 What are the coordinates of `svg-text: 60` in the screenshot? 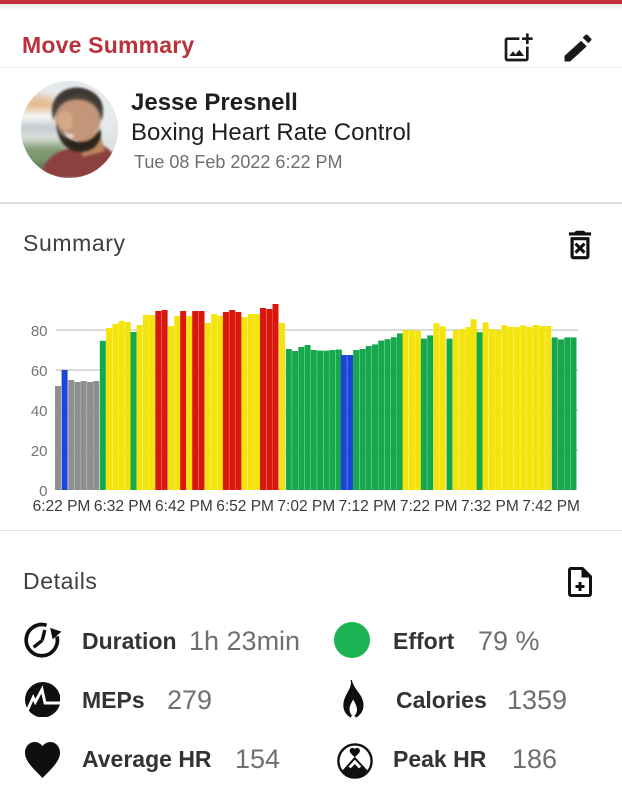 It's located at (39, 371).